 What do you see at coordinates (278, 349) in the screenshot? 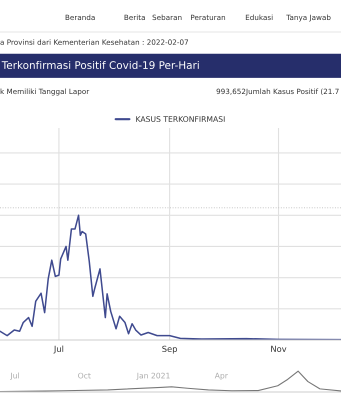
I see `x-tick-label: Nov` at bounding box center [278, 349].